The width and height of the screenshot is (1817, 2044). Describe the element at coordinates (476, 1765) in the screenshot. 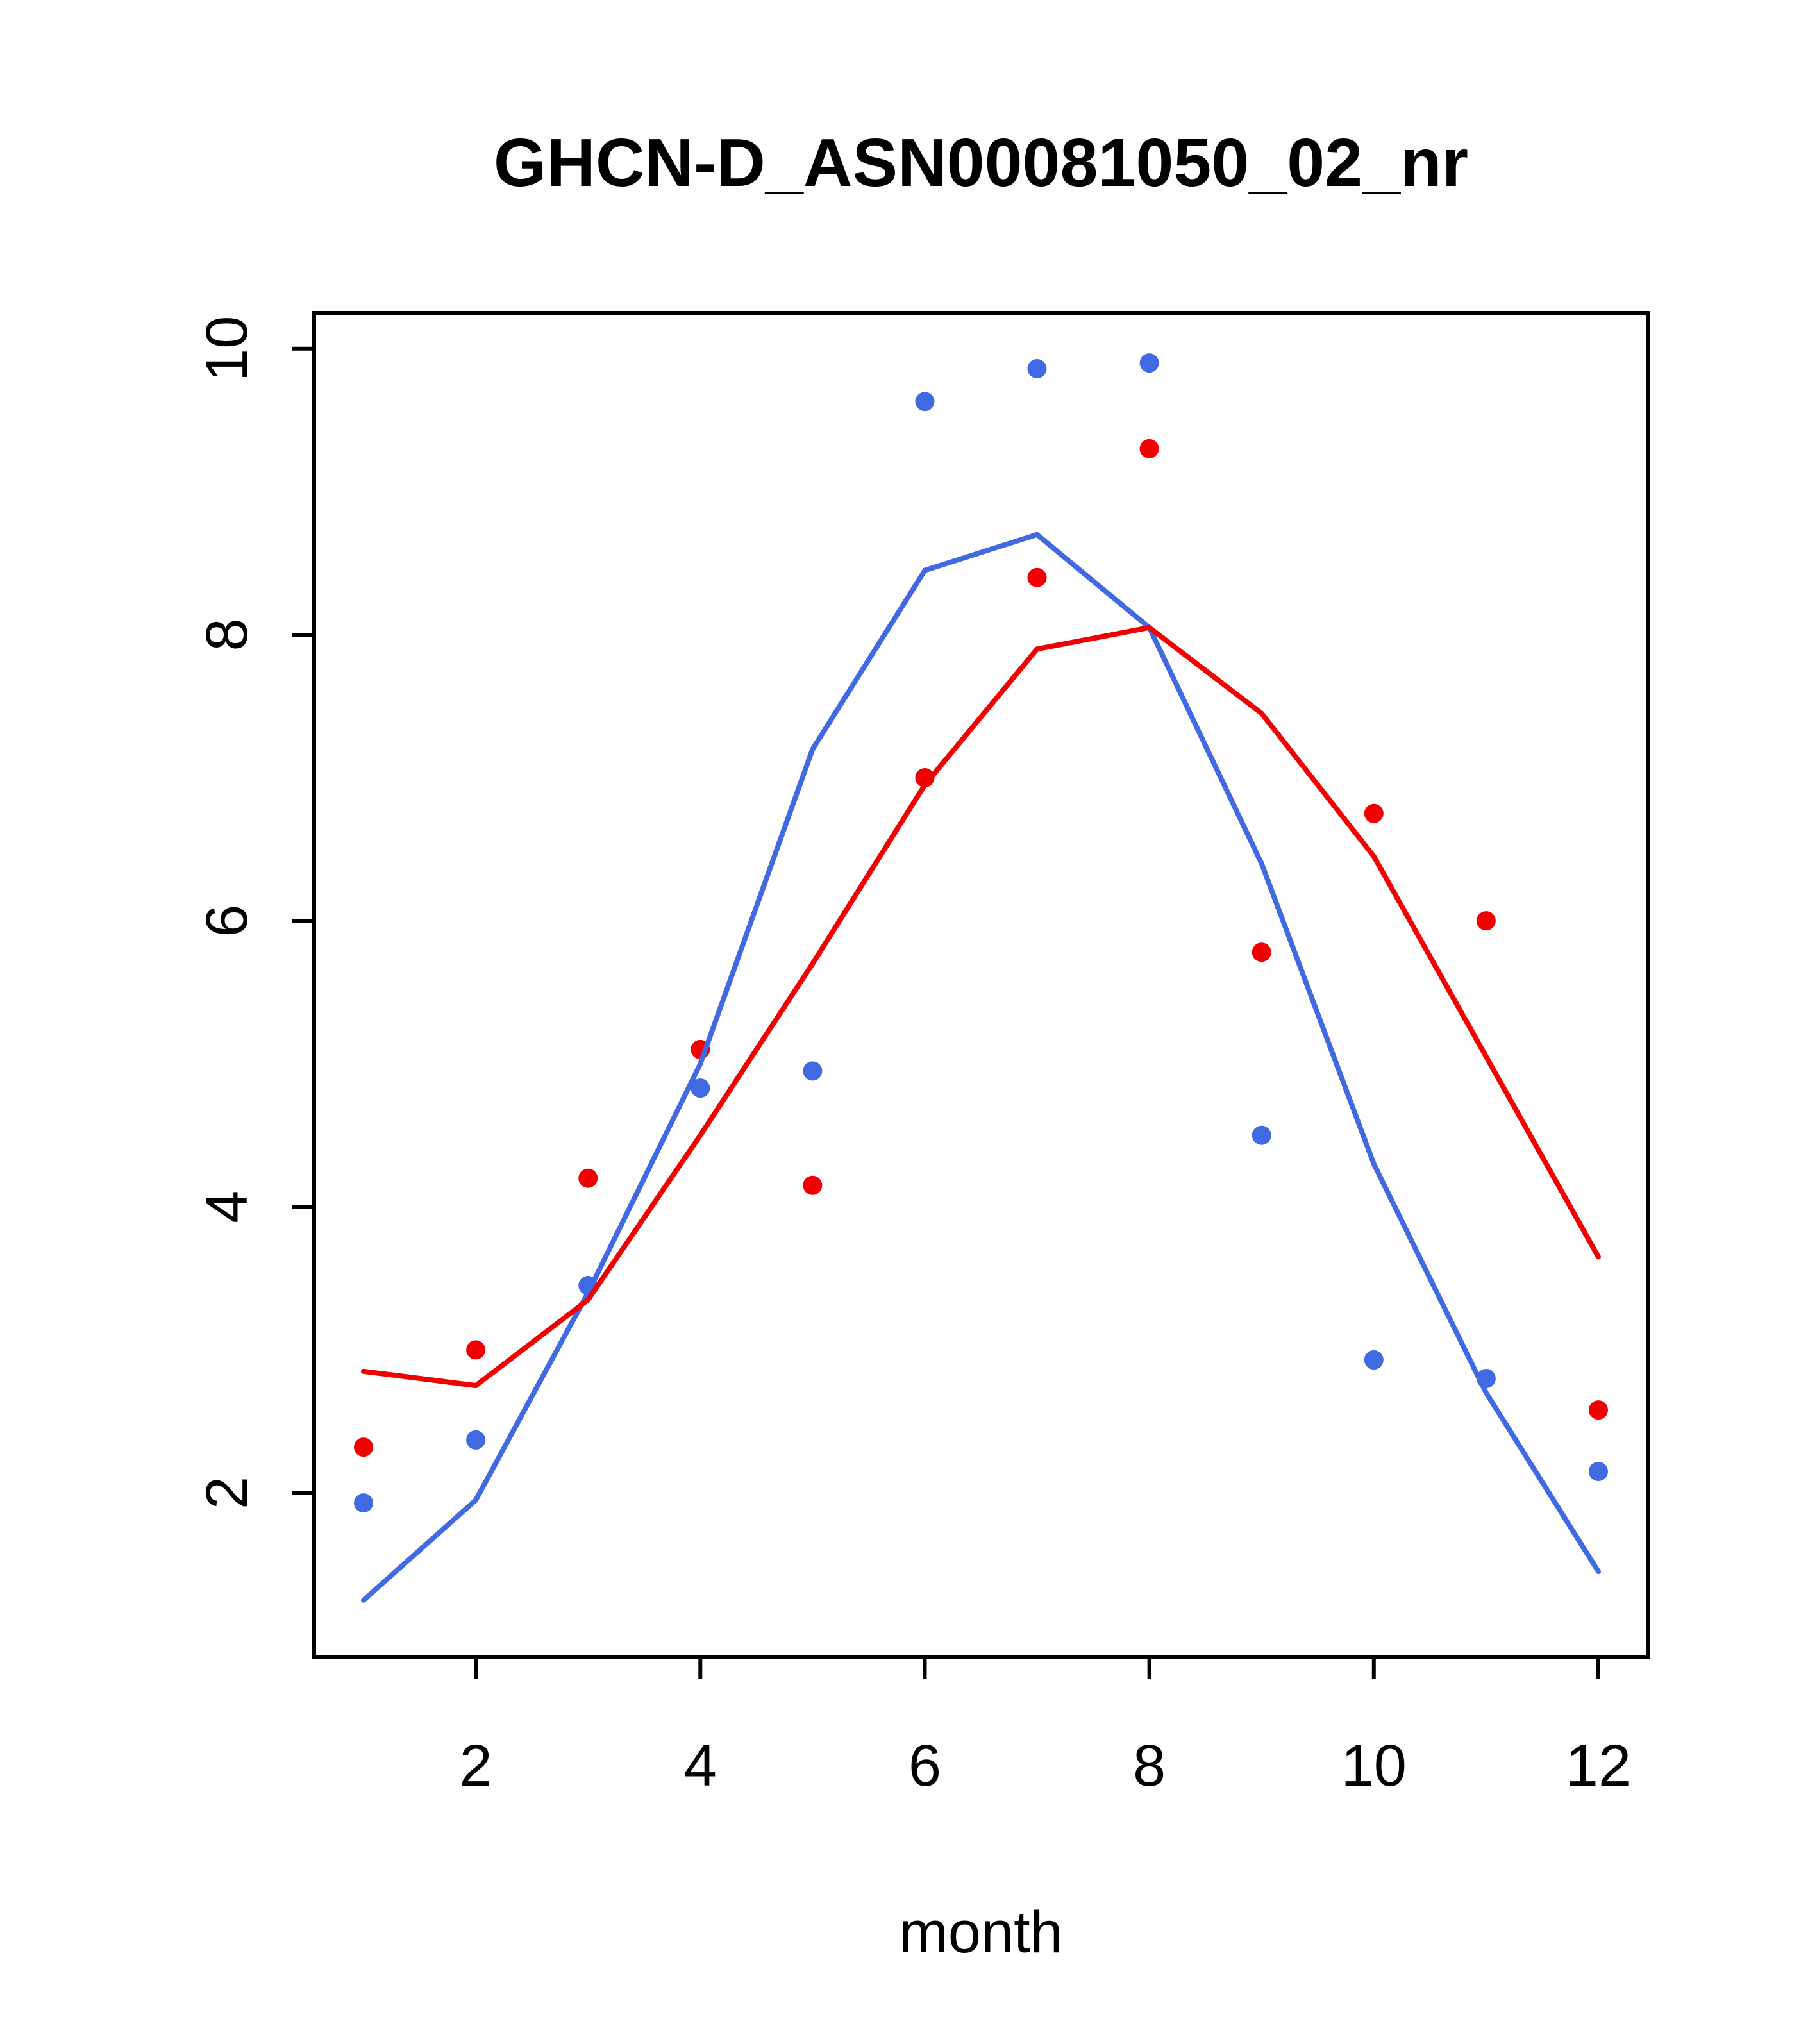

I see `x-tick-label: 2` at that location.